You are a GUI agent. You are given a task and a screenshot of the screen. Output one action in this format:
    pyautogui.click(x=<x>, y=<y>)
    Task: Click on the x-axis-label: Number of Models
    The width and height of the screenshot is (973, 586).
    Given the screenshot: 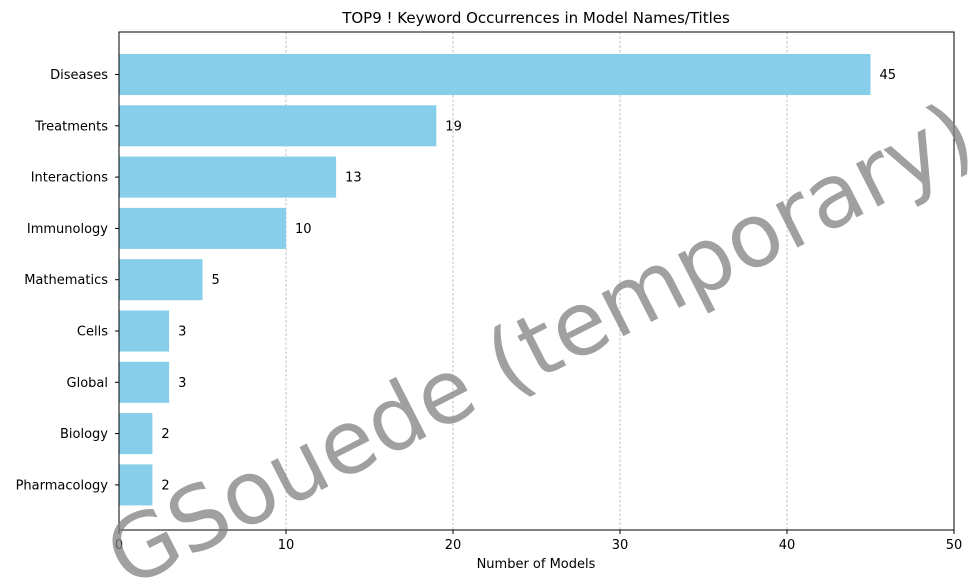 What is the action you would take?
    pyautogui.click(x=536, y=564)
    